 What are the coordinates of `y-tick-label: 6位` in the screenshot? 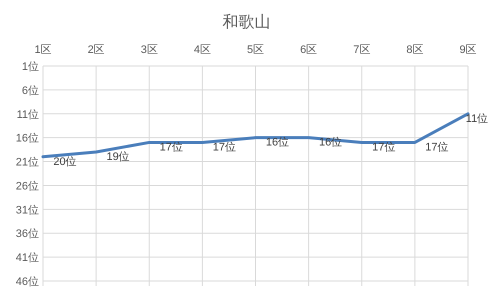 It's located at (30, 90).